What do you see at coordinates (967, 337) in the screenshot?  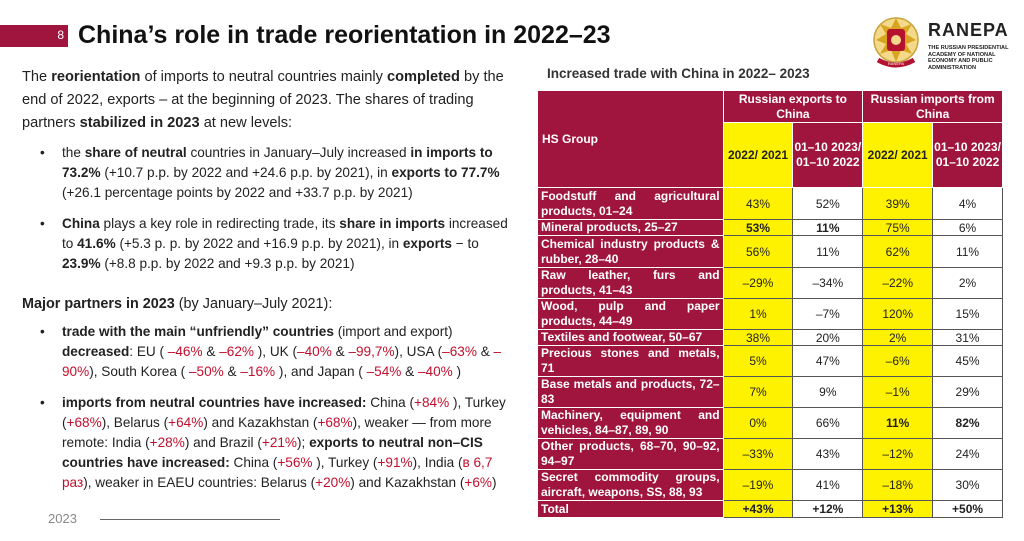 I see `cell-imports-2023: 31%` at bounding box center [967, 337].